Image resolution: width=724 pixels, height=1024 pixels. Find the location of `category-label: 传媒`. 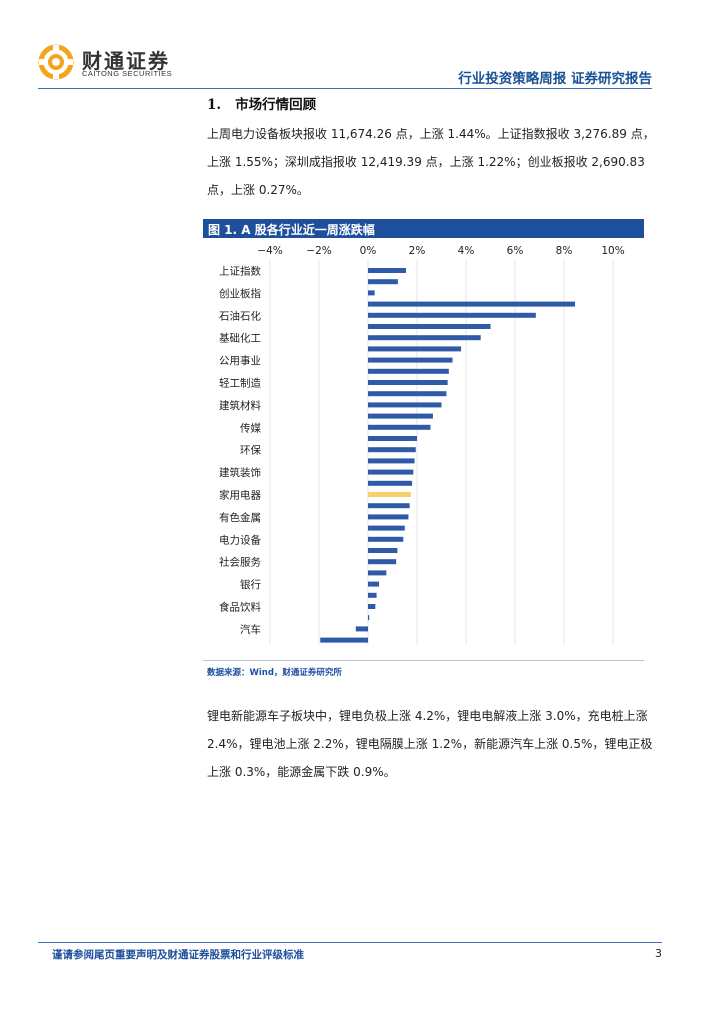

category-label: 传媒 is located at coordinates (250, 427).